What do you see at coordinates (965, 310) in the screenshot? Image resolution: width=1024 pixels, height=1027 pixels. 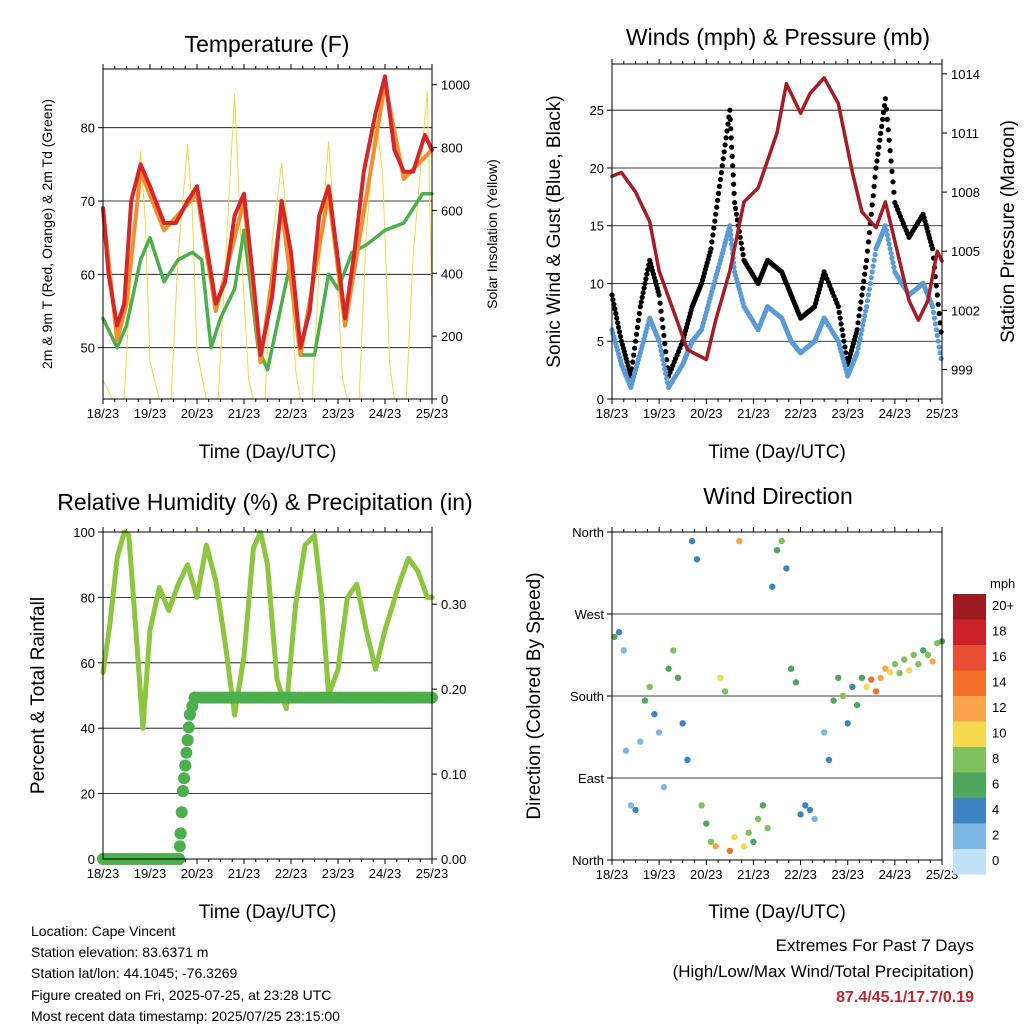 I see `y-tick-label-right: 1002` at bounding box center [965, 310].